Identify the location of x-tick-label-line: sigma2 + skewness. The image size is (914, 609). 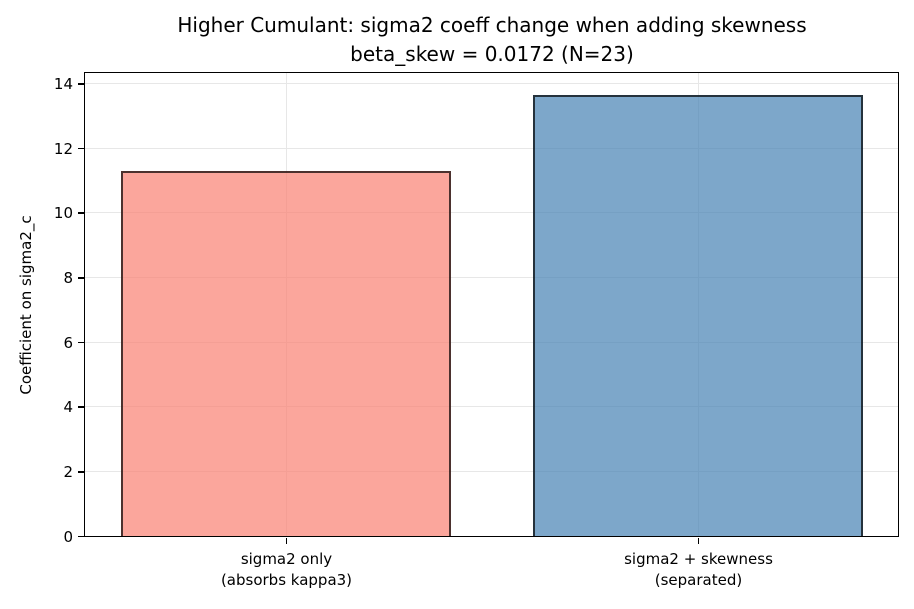
(698, 558).